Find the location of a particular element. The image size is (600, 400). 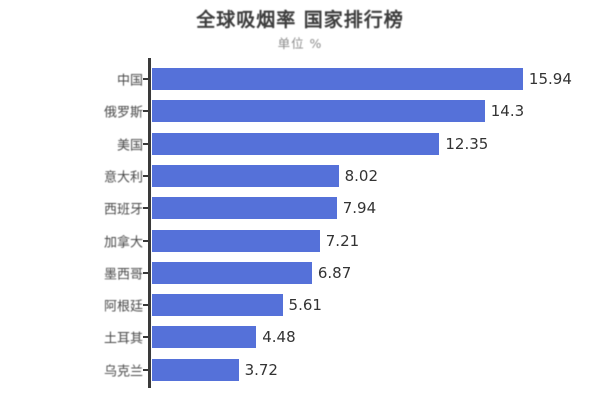

y-axis-label: 土耳其 is located at coordinates (123, 339).